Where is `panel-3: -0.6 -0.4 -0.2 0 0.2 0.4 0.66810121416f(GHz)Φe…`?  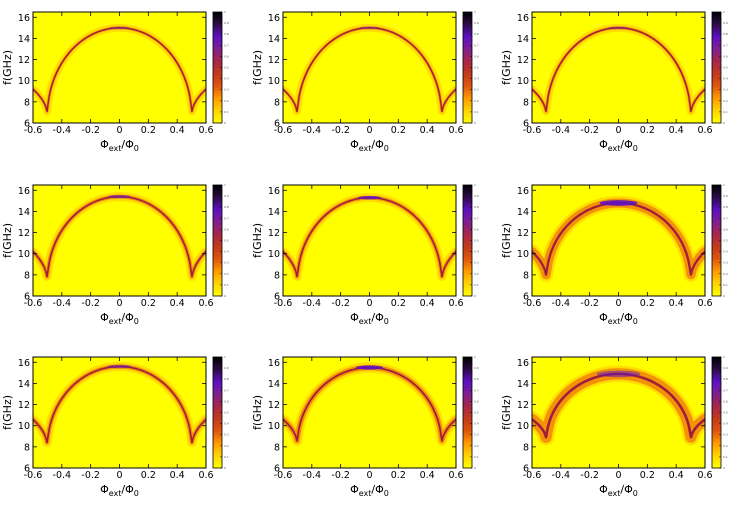
panel-3: -0.6 -0.4 -0.2 0 0.2 0.4 0.66810121416f(GHz)Φe… is located at coordinates (614, 81).